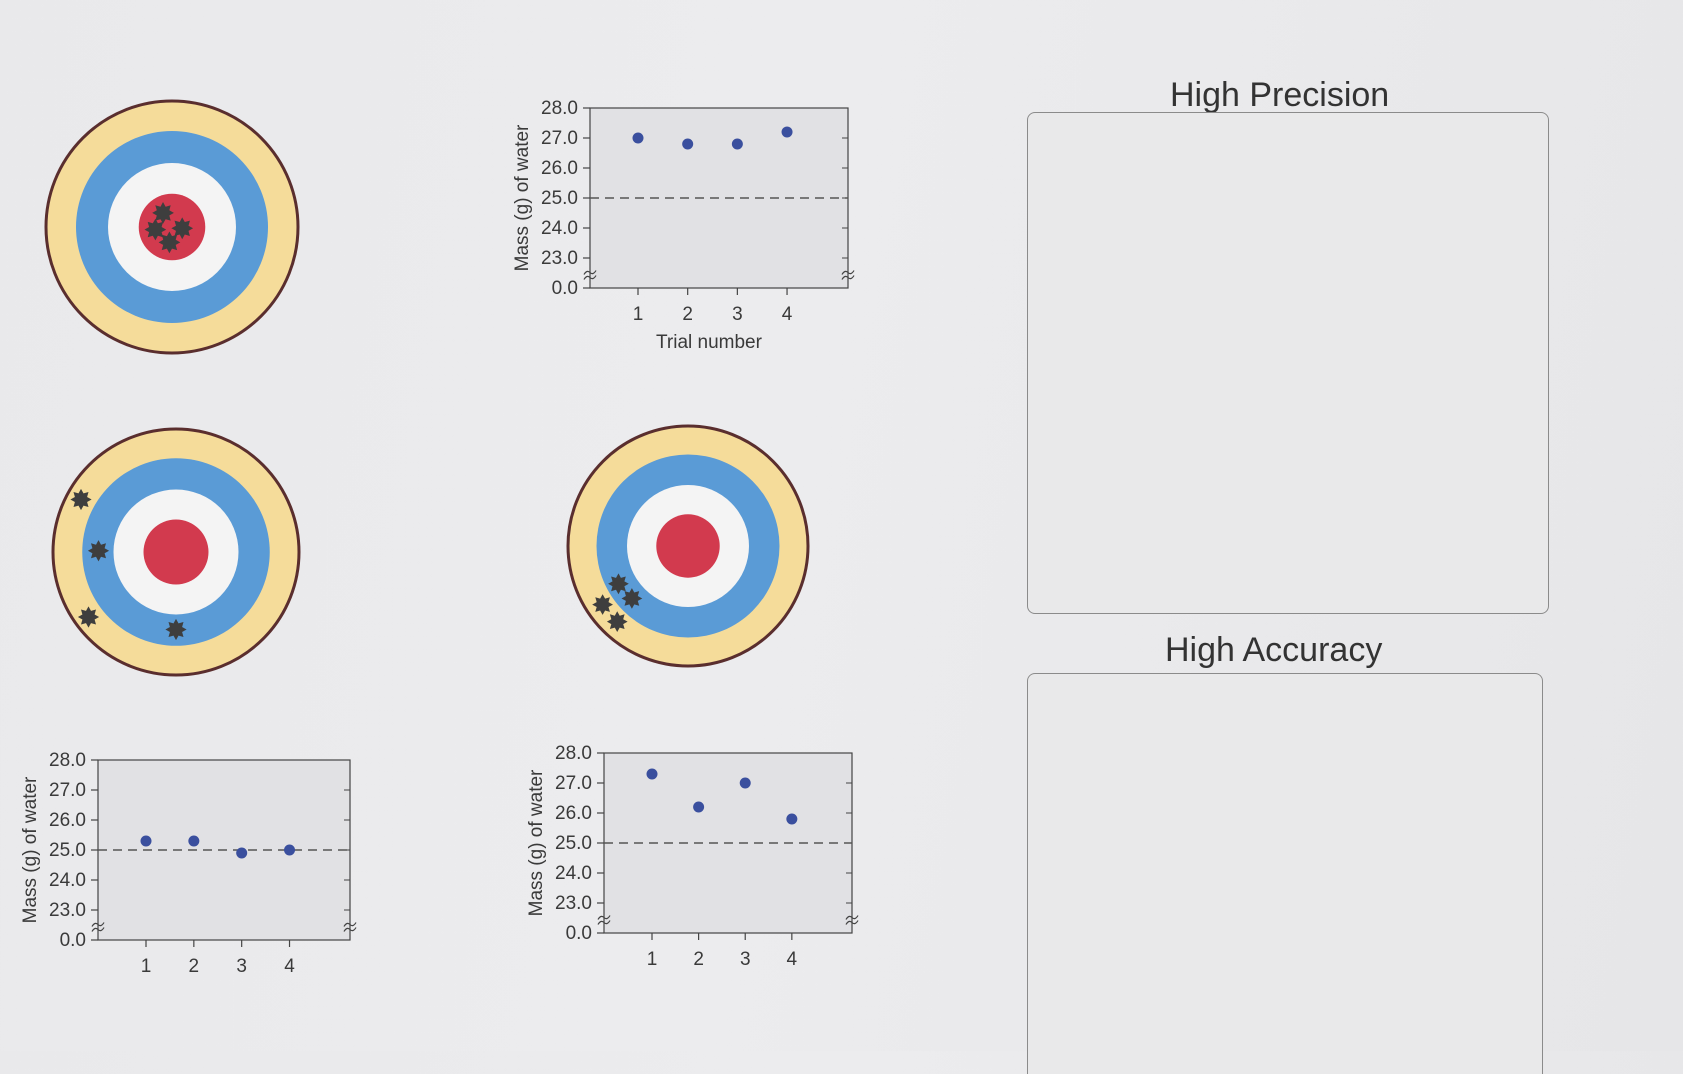 Image resolution: width=1683 pixels, height=1074 pixels. I want to click on target-middle-center, so click(688, 546).